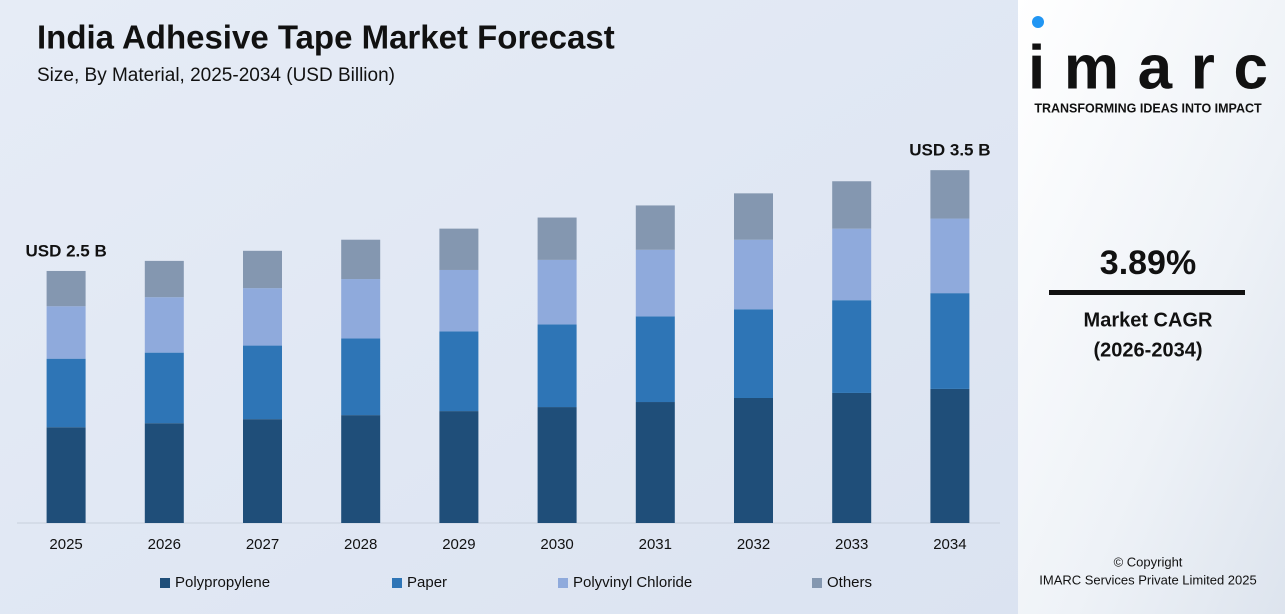 The width and height of the screenshot is (1285, 614). I want to click on x-tick-label: 2025, so click(65, 544).